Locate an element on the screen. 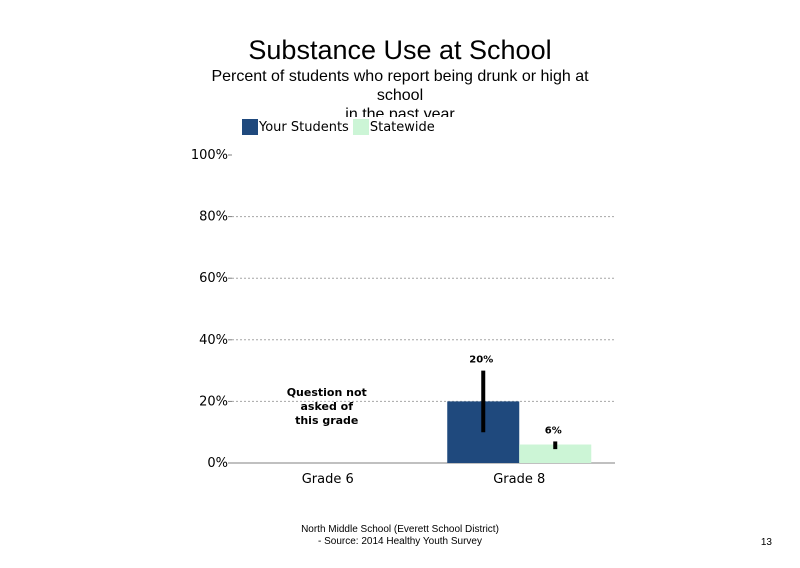 The height and width of the screenshot is (568, 800). x-category-label: Grade 6 is located at coordinates (328, 479).